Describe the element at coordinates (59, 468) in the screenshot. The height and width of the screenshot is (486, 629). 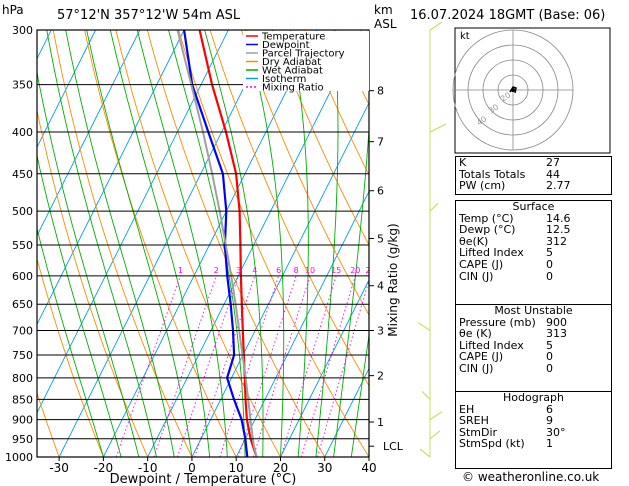
I see `x-tick-label: -30` at that location.